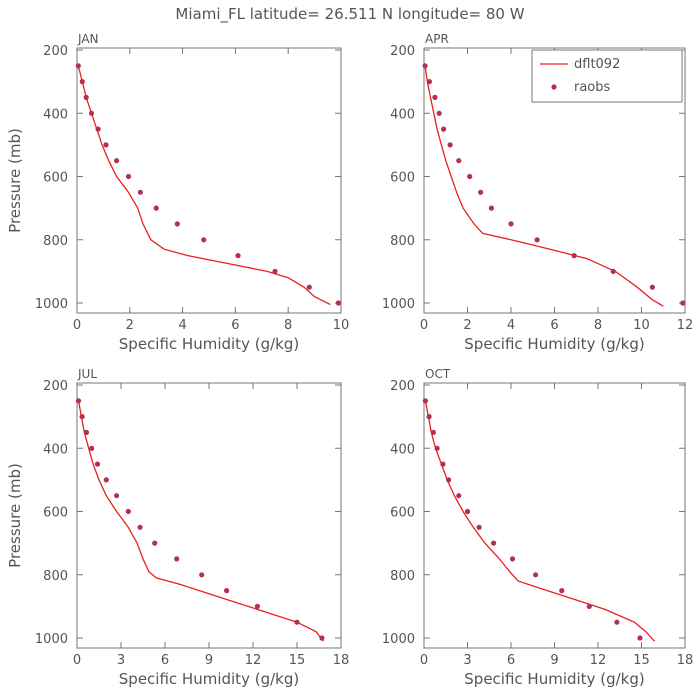 This screenshot has width=700, height=700. What do you see at coordinates (88, 39) in the screenshot?
I see `panel-label-jan: JAN` at bounding box center [88, 39].